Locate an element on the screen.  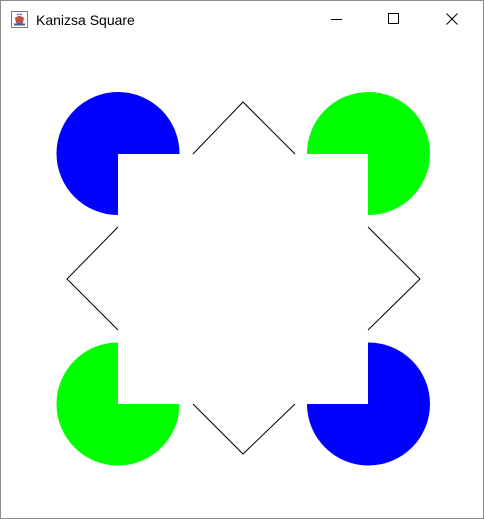
diamond-right is located at coordinates (394, 278).